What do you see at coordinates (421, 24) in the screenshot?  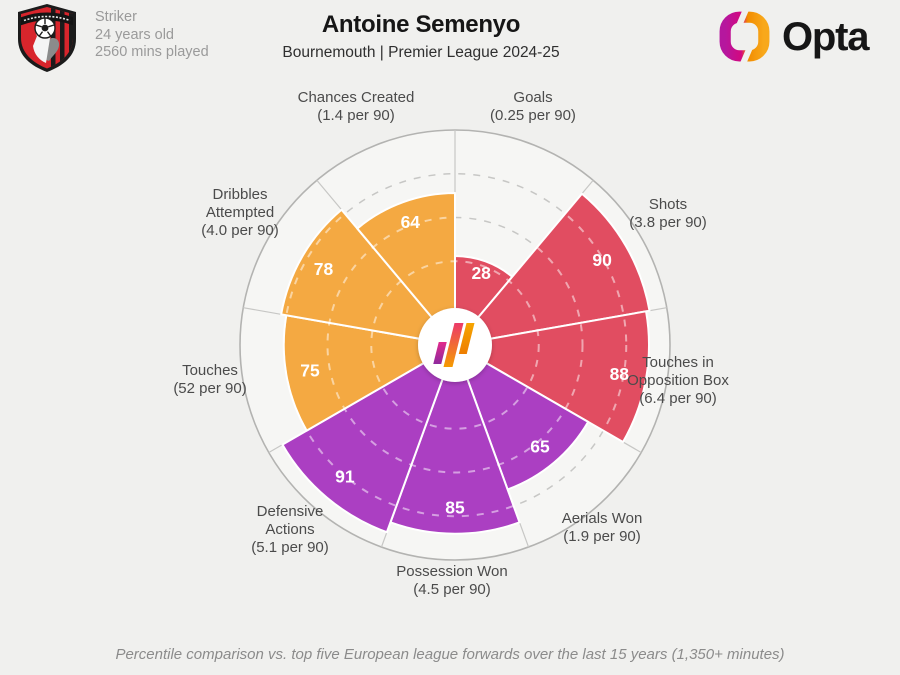 I see `page-title: Antoine Semenyo` at bounding box center [421, 24].